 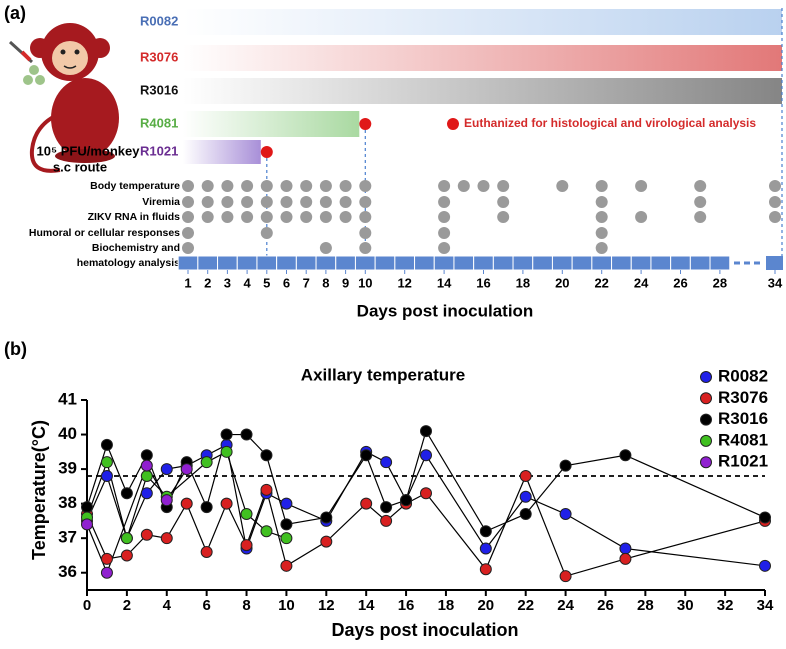 What do you see at coordinates (136, 248) in the screenshot?
I see `row-label: Biochemistry and` at bounding box center [136, 248].